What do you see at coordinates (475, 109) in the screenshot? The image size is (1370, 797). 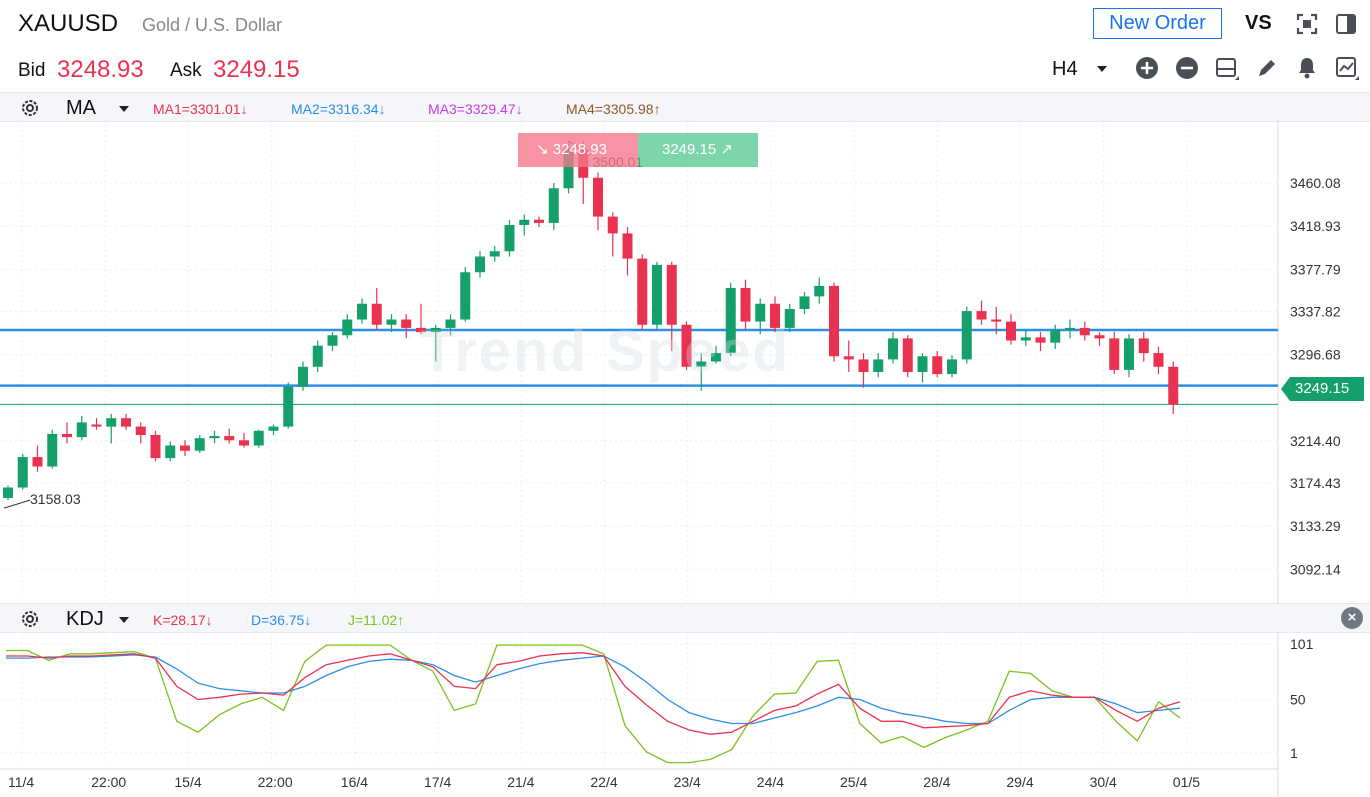 I see `ma3-value: MA3=3329.47↓` at bounding box center [475, 109].